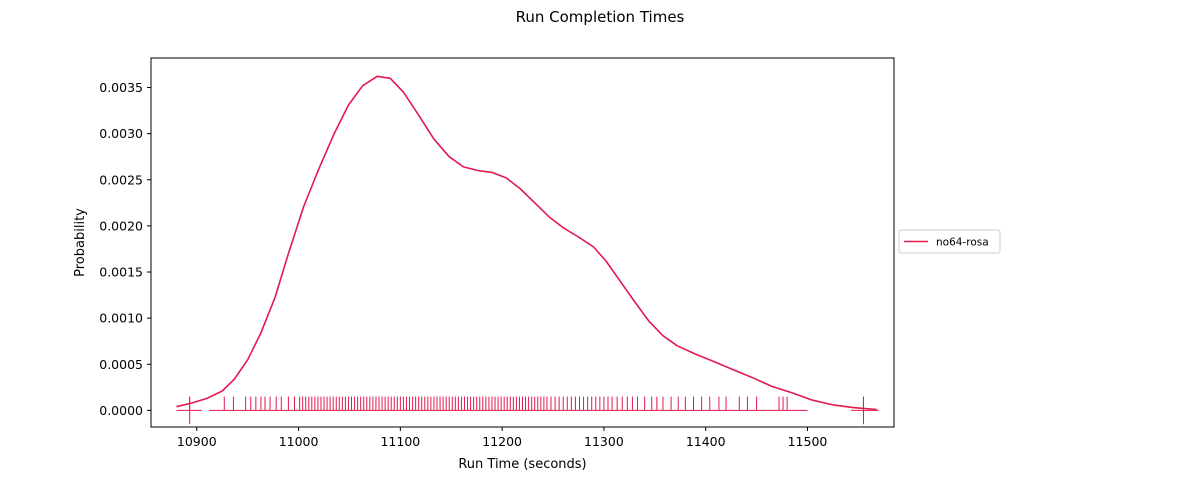 The width and height of the screenshot is (1200, 480). What do you see at coordinates (121, 318) in the screenshot?
I see `y-tick-label: 0.0010` at bounding box center [121, 318].